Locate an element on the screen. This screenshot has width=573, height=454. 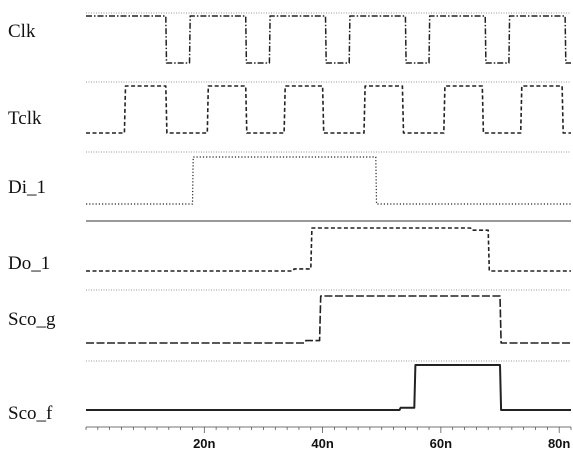
waveform-sco-f is located at coordinates (328, 387).